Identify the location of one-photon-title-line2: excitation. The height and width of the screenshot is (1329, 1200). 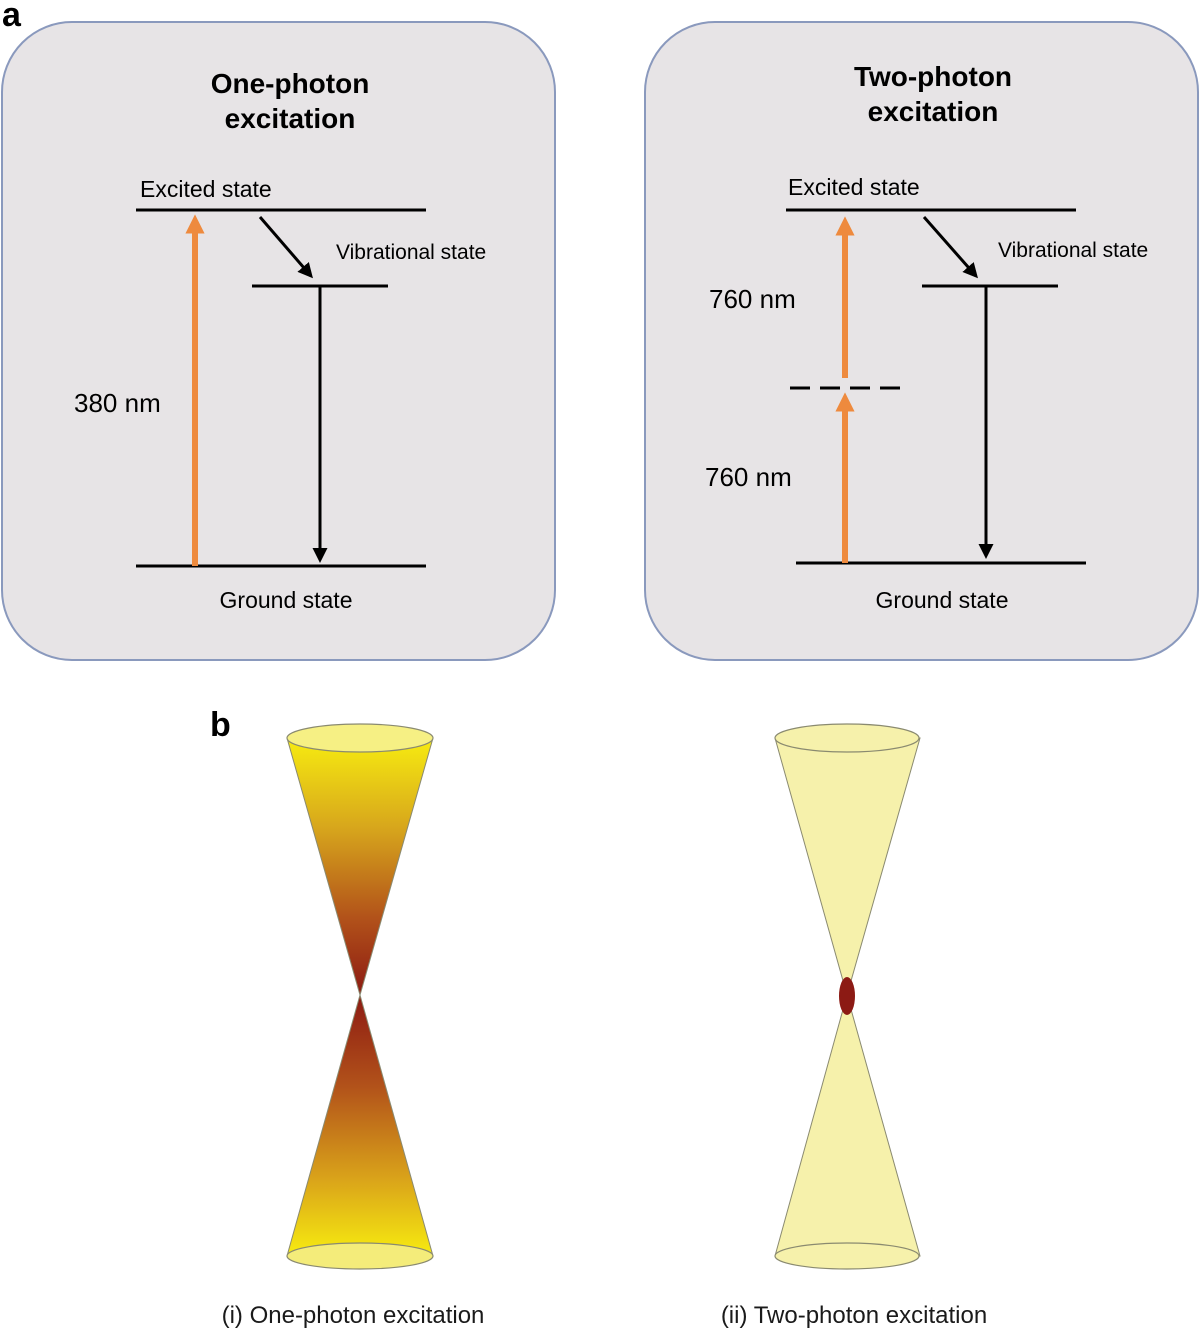
(290, 118).